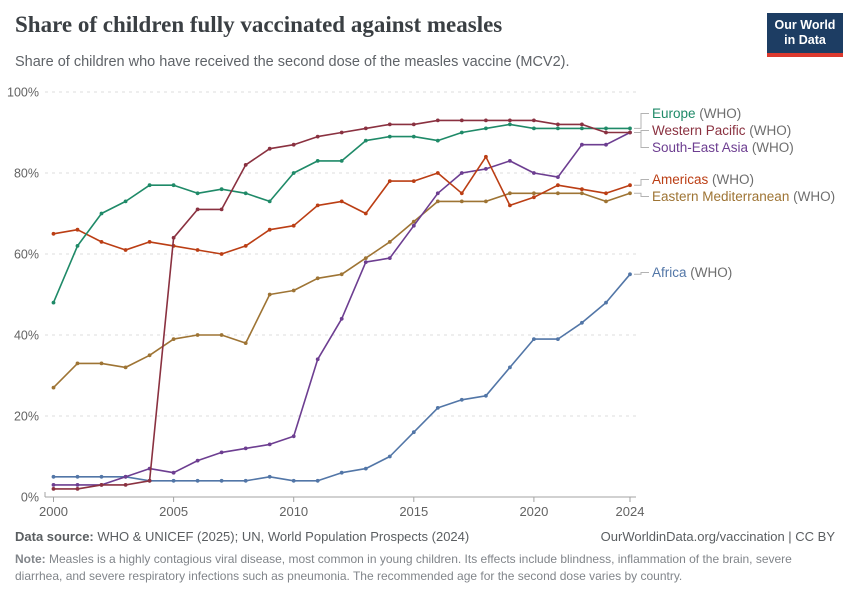 This screenshot has width=850, height=600. Describe the element at coordinates (641, 131) in the screenshot. I see `legend-connector-western-pacific` at that location.